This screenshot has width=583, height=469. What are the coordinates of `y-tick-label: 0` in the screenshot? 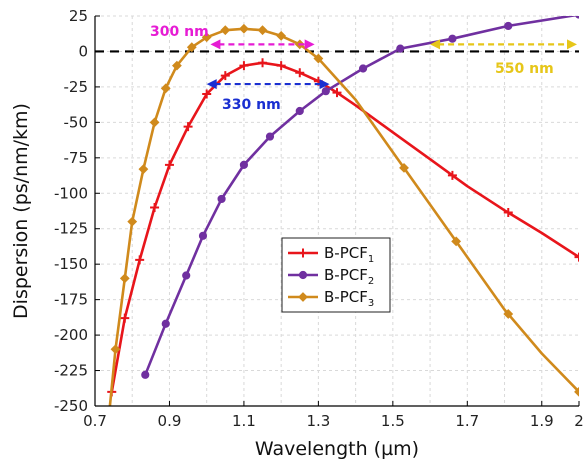 It's located at (83, 51).